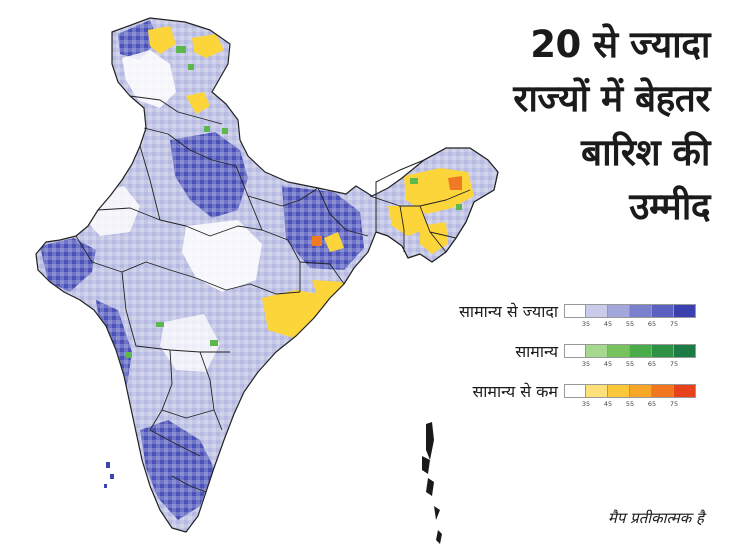 This screenshot has height=548, width=730. I want to click on below-normal-region-ladakh, so click(208, 46).